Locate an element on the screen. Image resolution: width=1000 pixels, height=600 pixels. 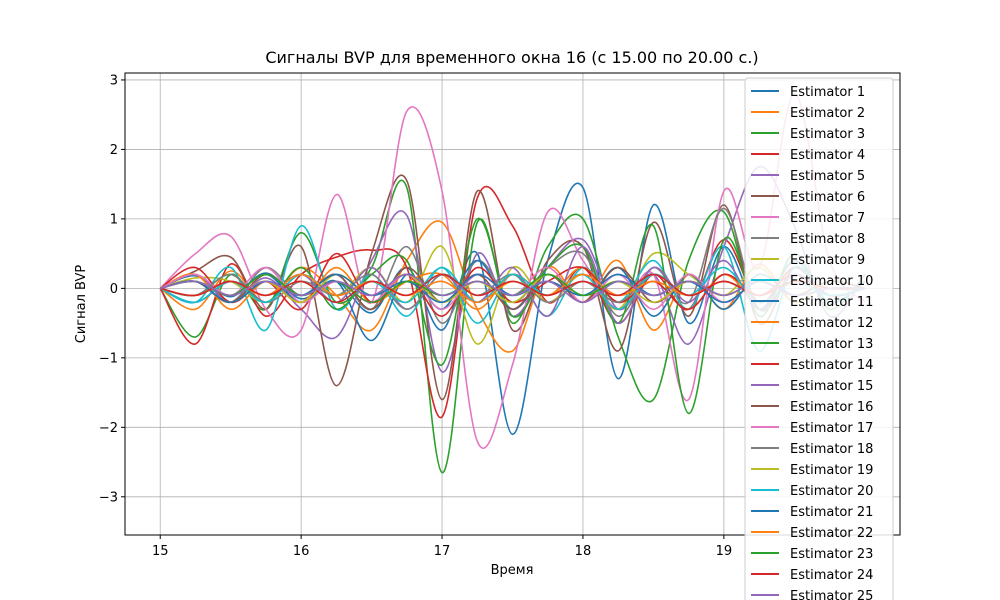
y-tick-label: −1 is located at coordinates (108, 358).